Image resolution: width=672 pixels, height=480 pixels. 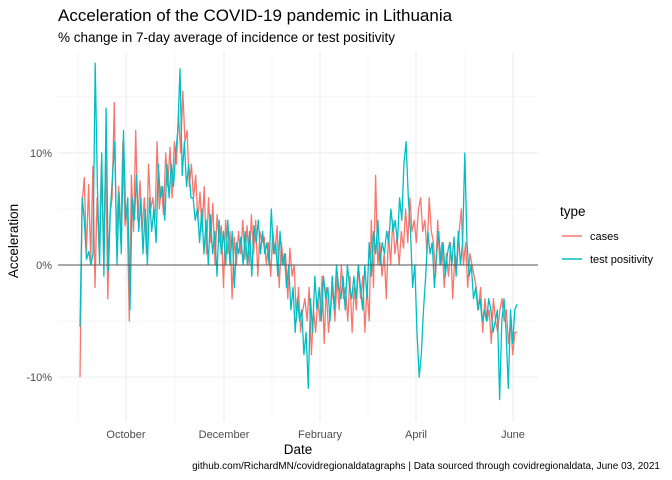 I want to click on legend-label: cases, so click(x=604, y=237).